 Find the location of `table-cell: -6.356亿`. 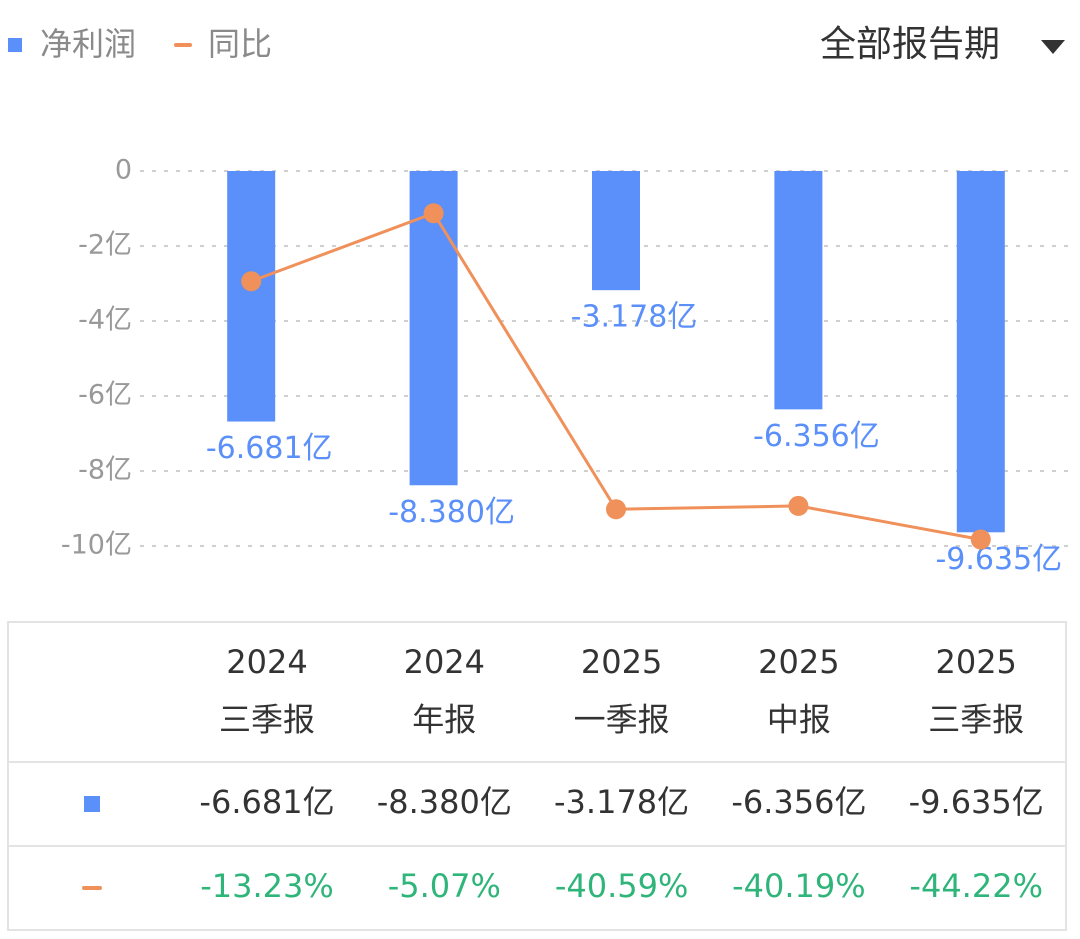

table-cell: -6.356亿 is located at coordinates (798, 802).